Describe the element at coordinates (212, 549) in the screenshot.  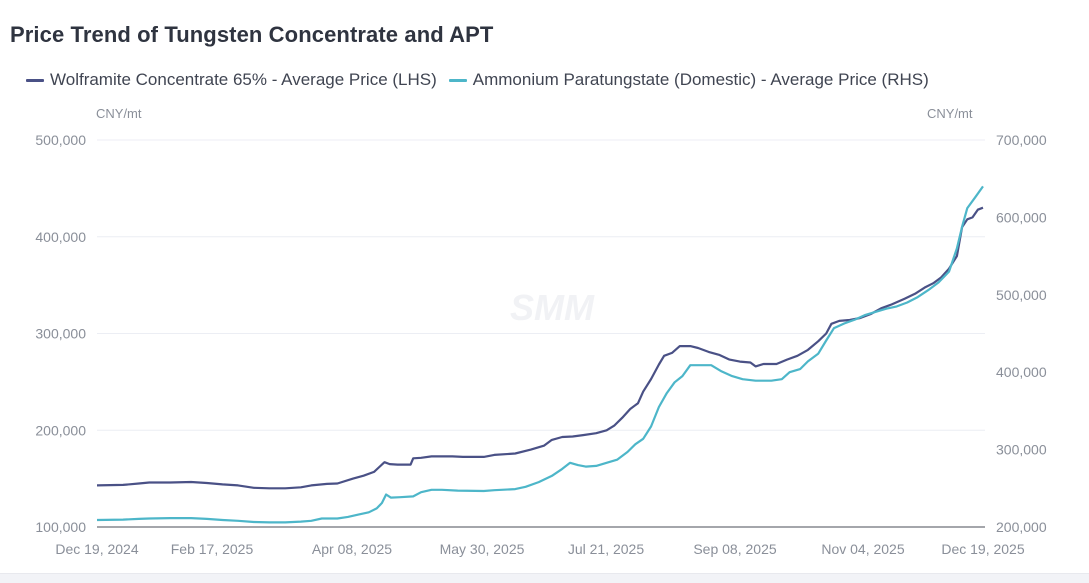
I see `x-tick-label: Feb 17, 2025` at that location.